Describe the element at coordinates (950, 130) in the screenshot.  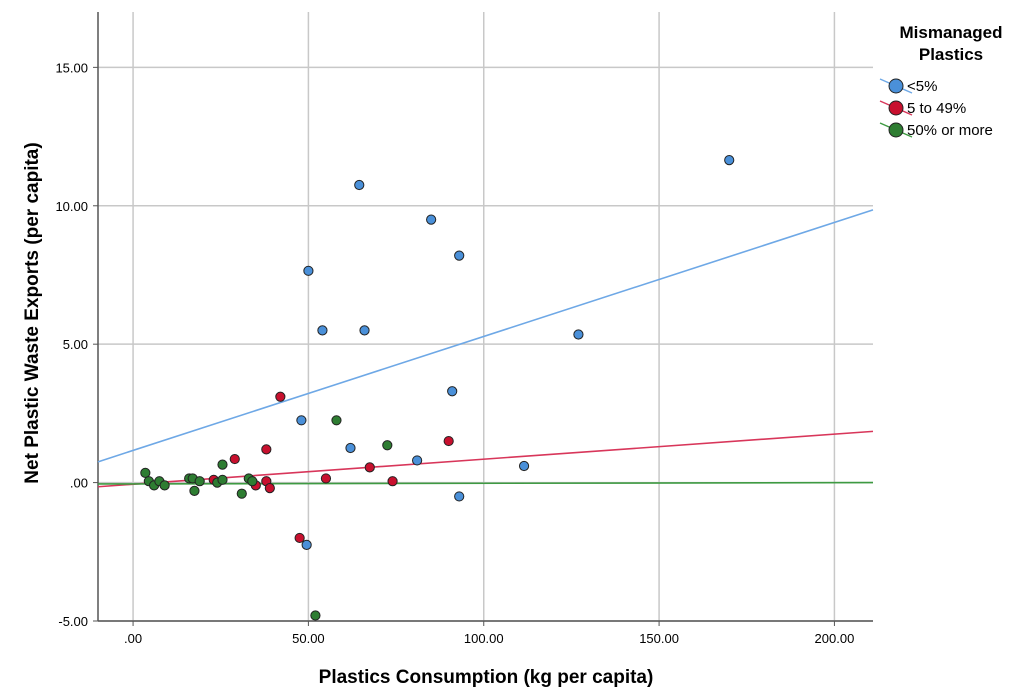
I see `legend-label-3: 50% or more` at that location.